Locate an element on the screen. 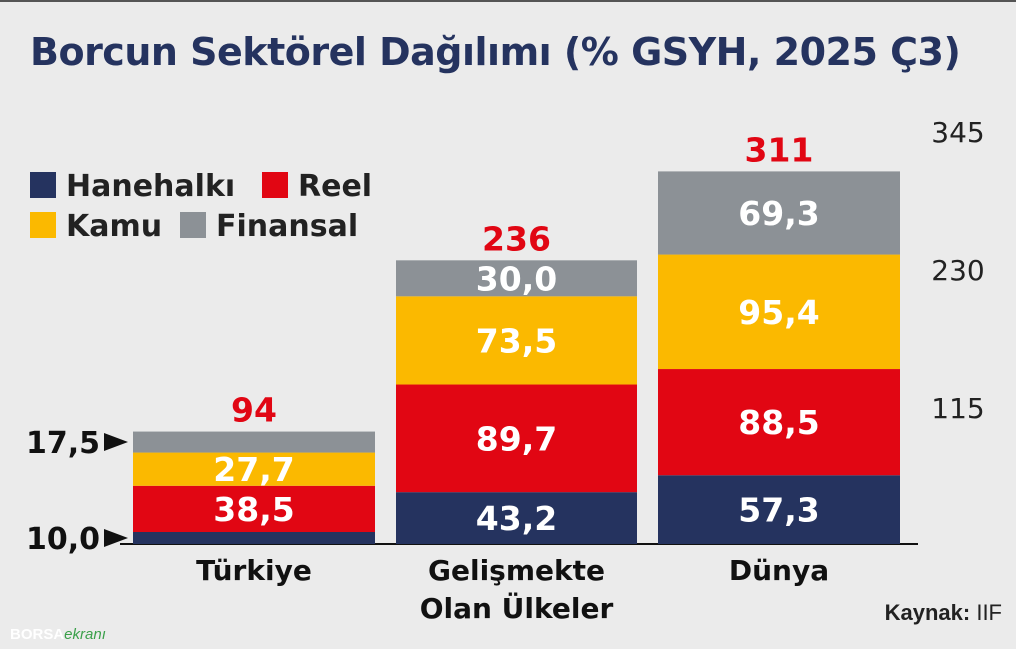 The width and height of the screenshot is (1016, 649). category-label: Olan Ülkeler is located at coordinates (517, 608).